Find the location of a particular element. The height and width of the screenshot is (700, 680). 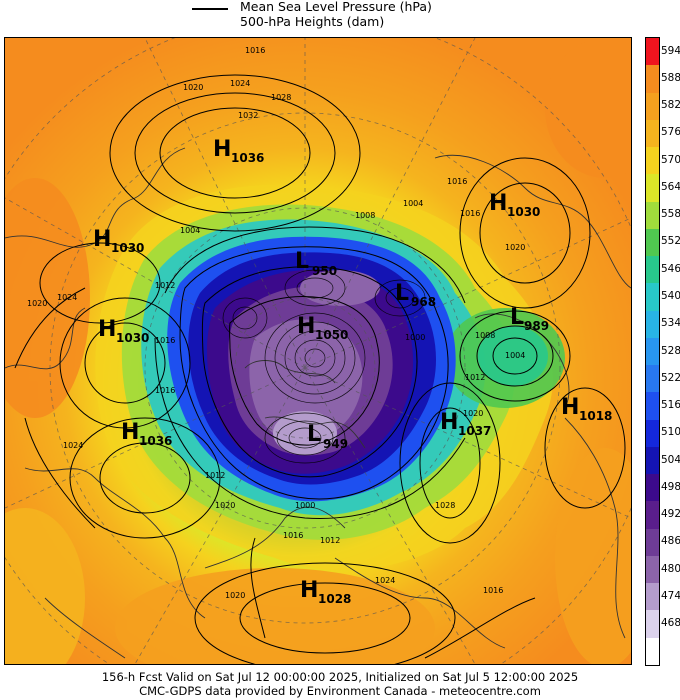

colorbar-label: 534 is located at coordinates (670, 323).